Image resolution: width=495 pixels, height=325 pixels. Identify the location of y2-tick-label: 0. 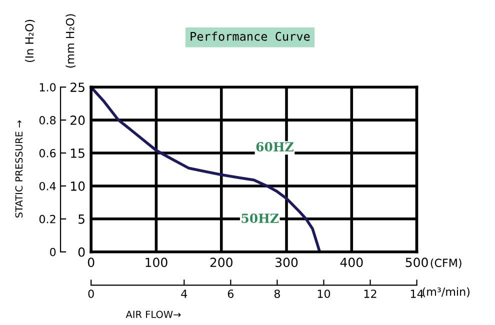
(53, 252).